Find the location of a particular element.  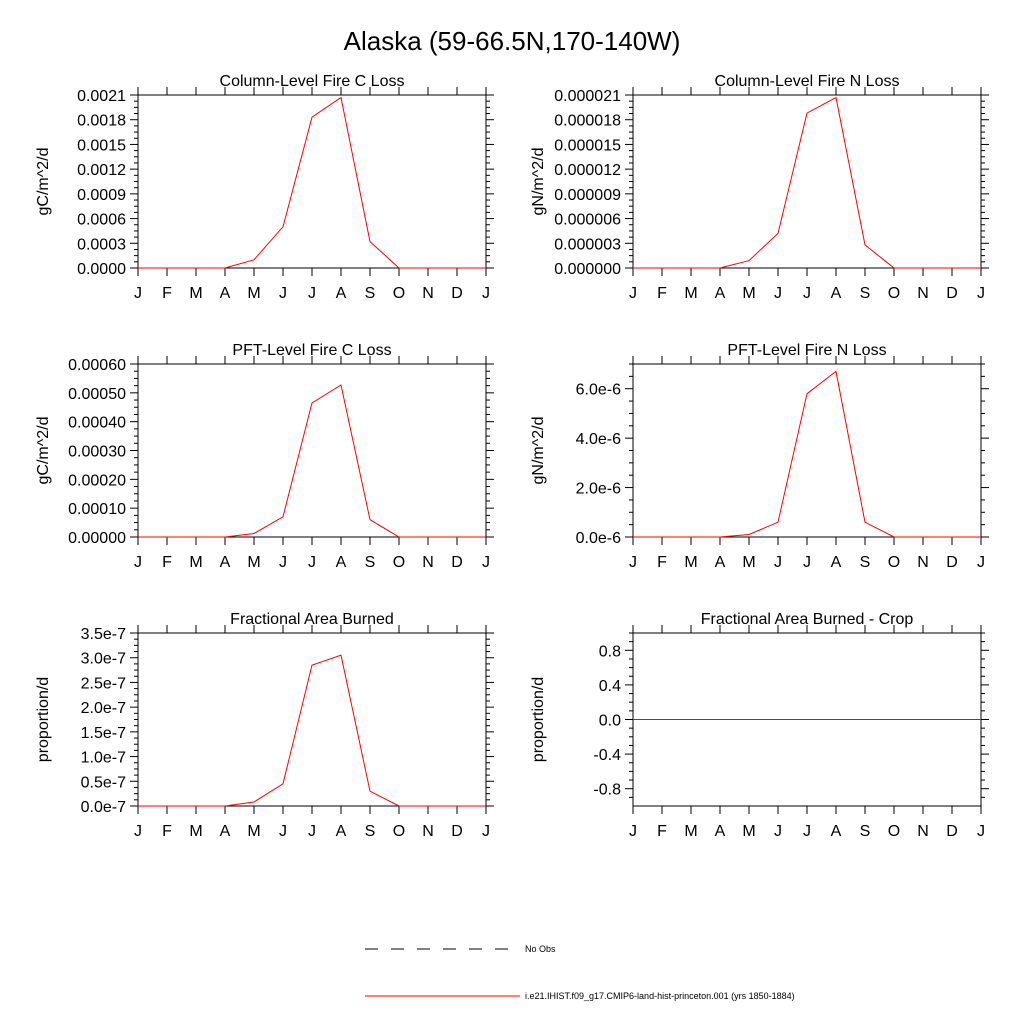

y-tick-label: 3.5e-7 is located at coordinates (103, 634).